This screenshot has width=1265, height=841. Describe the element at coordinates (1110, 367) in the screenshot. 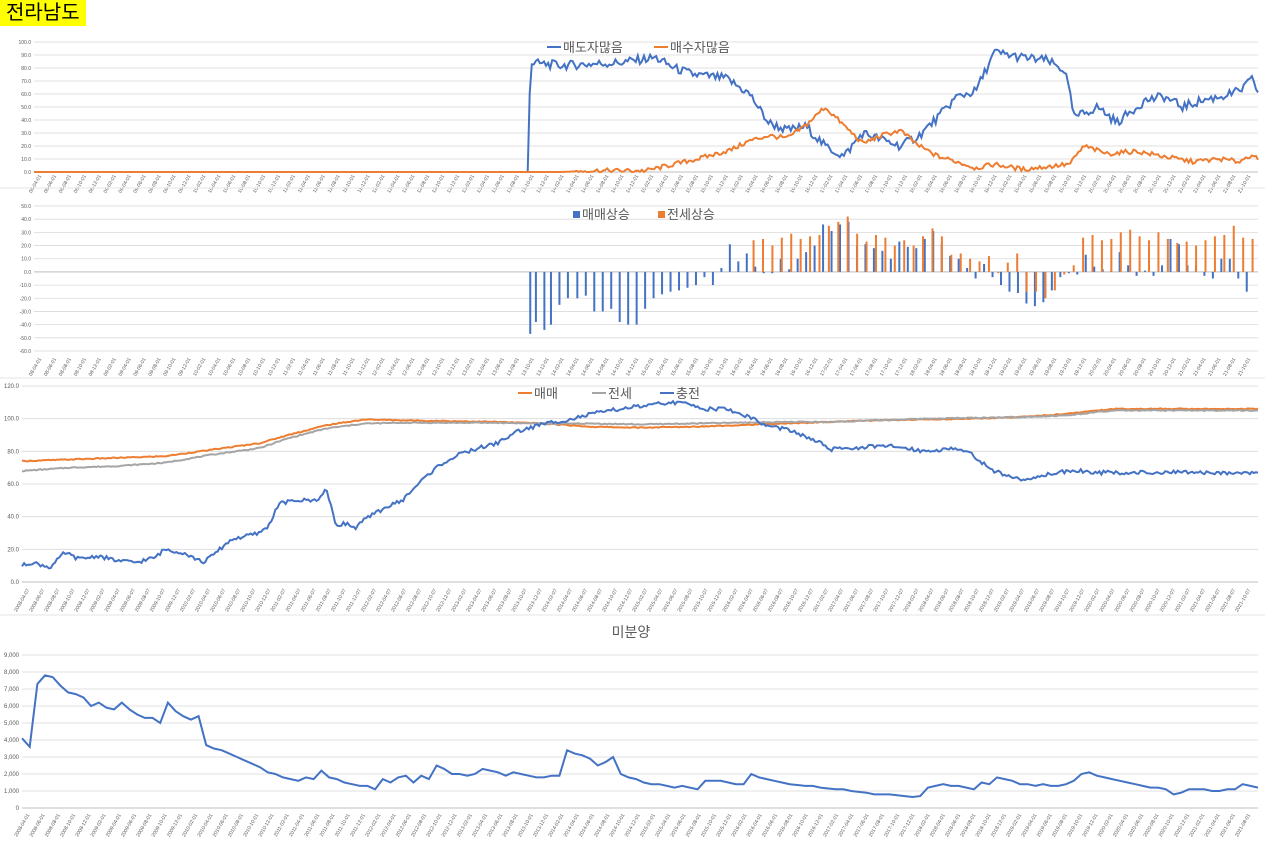

I see `x-tick-label: 20-04-01` at that location.